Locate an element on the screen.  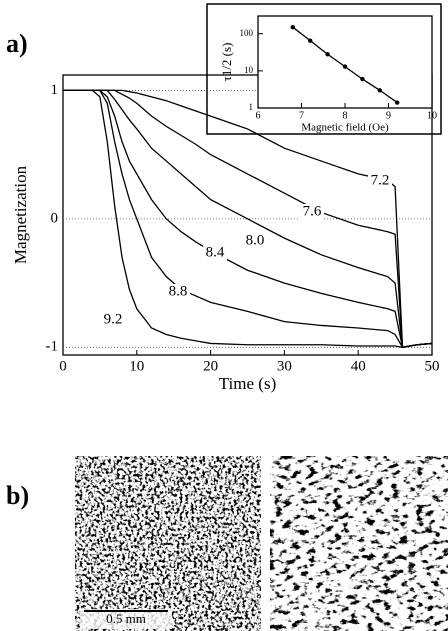
x-tick-label: 6 is located at coordinates (258, 115).